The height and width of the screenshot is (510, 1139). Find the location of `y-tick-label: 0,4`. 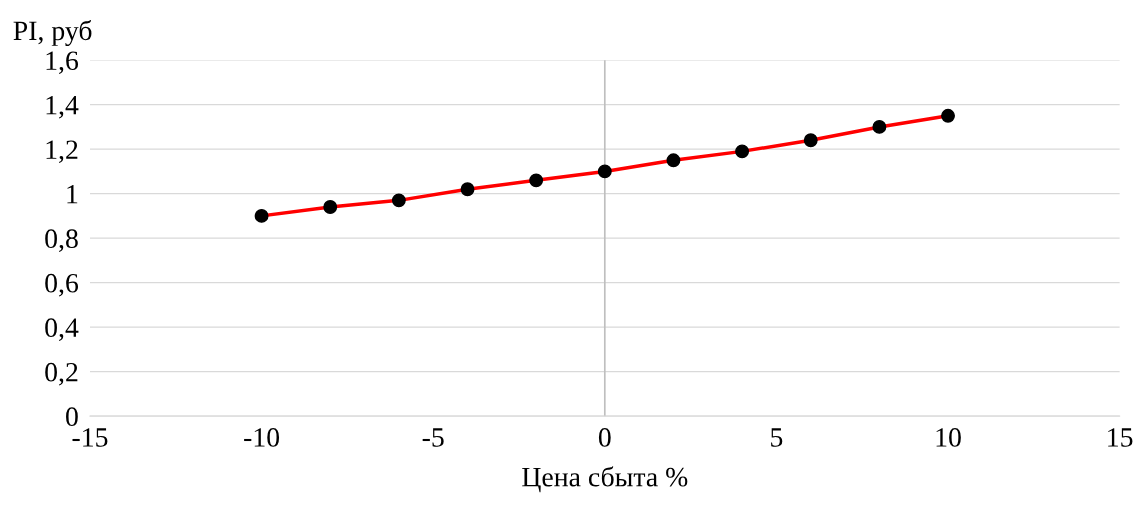

y-tick-label: 0,4 is located at coordinates (62, 330).